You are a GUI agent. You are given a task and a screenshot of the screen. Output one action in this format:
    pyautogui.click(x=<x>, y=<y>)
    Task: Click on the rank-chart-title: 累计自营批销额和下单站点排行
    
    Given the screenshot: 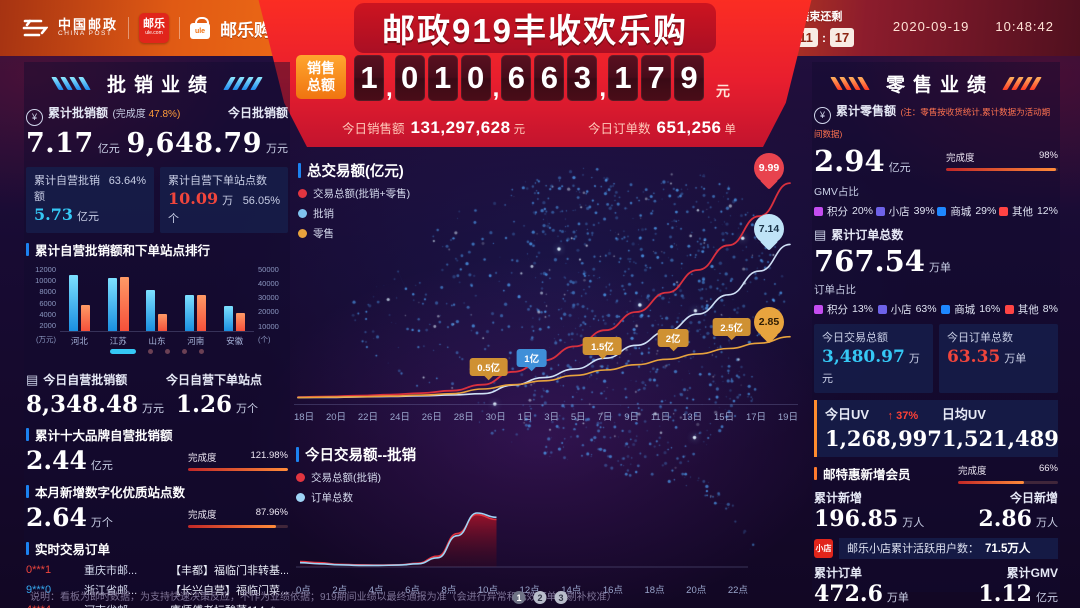 What is the action you would take?
    pyautogui.click(x=157, y=249)
    